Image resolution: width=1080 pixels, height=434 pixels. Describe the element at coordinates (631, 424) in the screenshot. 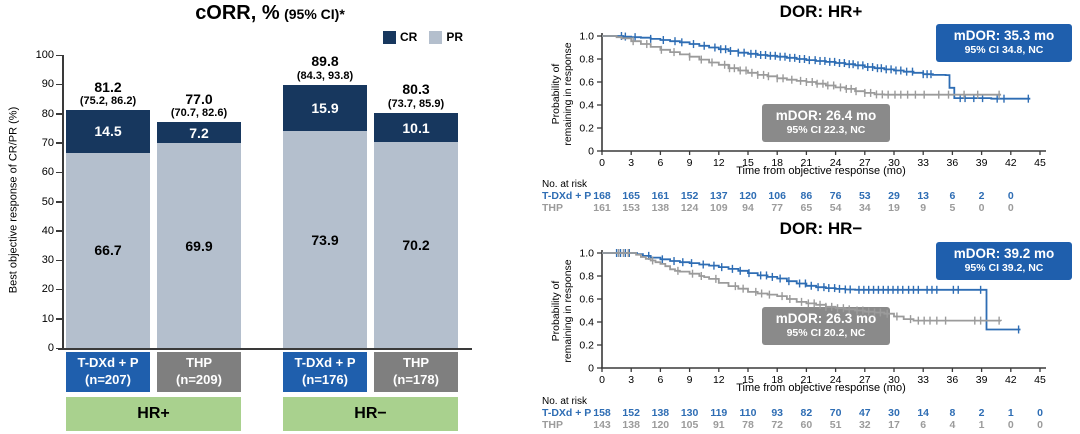

I see `at-risk-value: 138` at that location.